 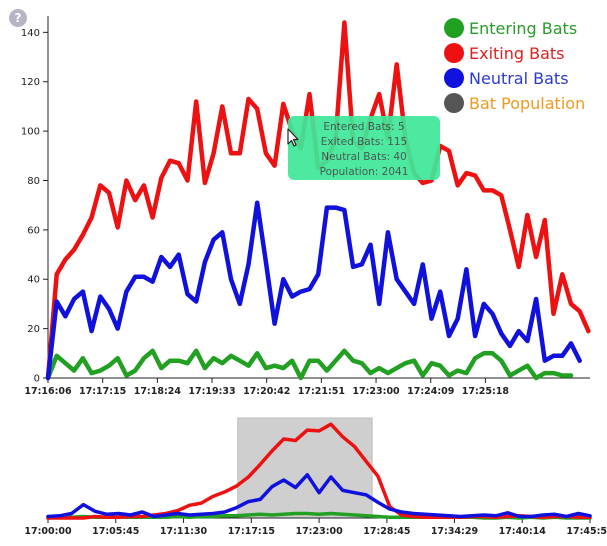 What do you see at coordinates (454, 28) in the screenshot?
I see `legend-swatch-entering-bats` at bounding box center [454, 28].